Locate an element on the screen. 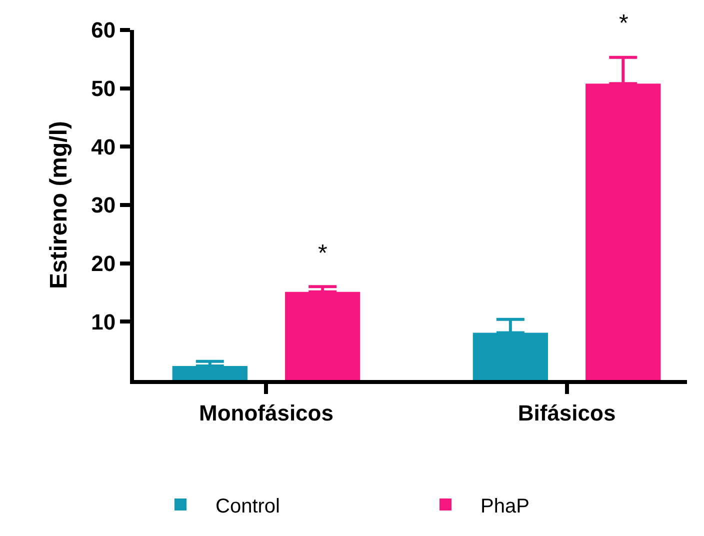 This screenshot has width=704, height=536. x-tick-label: Bifásicos is located at coordinates (567, 413).